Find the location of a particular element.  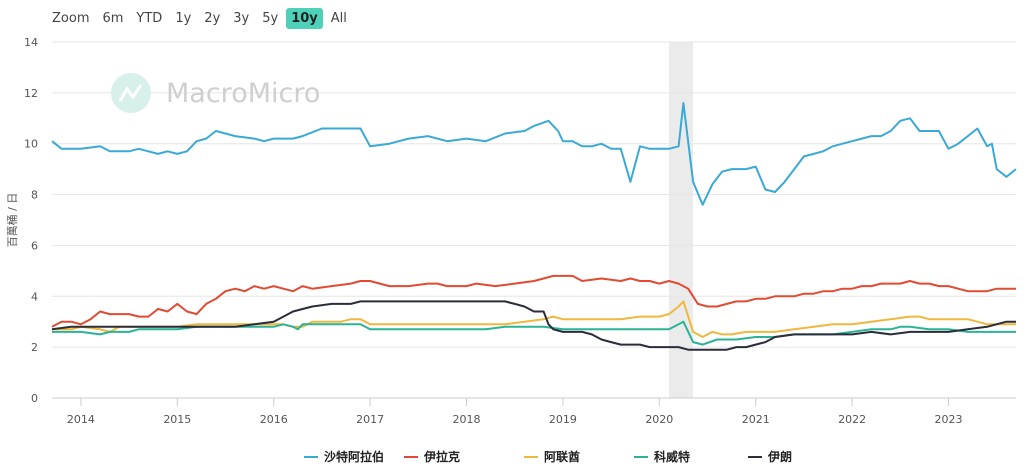

zoom-3y-button: 3y is located at coordinates (241, 18).